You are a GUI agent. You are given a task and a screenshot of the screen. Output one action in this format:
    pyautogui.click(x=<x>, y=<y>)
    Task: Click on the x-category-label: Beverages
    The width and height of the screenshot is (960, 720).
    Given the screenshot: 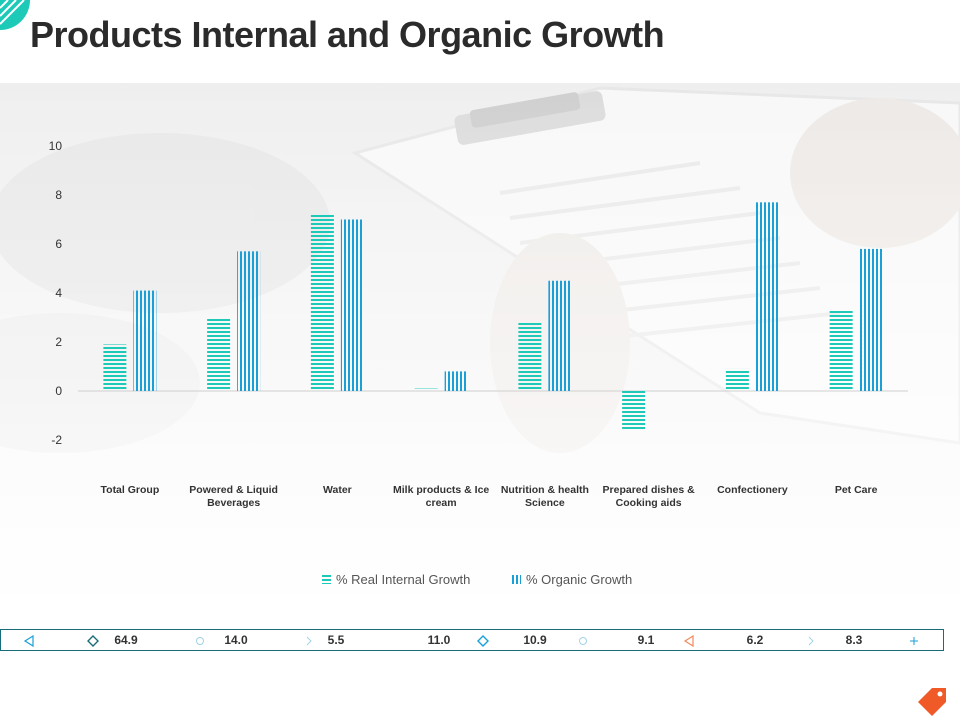 What is the action you would take?
    pyautogui.click(x=233, y=503)
    